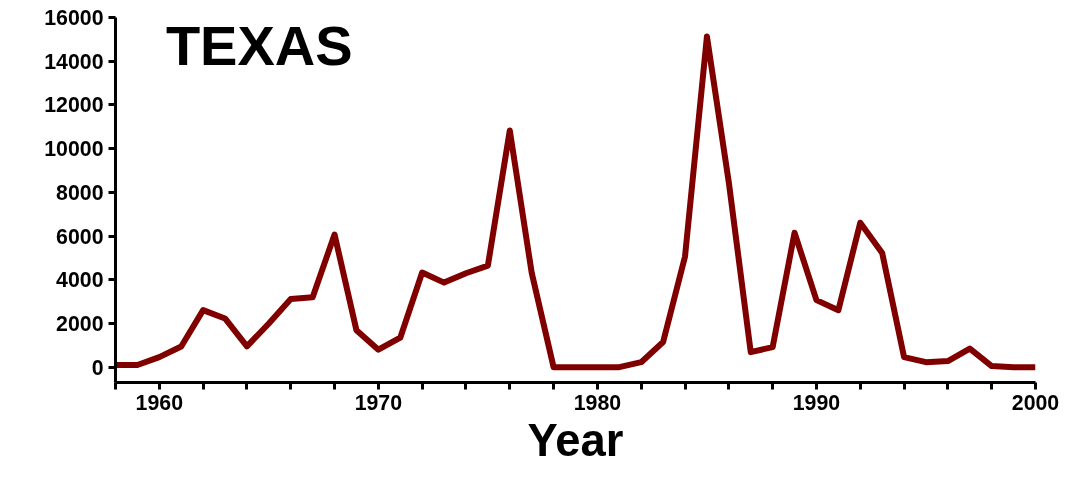 This screenshot has height=495, width=1082. What do you see at coordinates (74, 61) in the screenshot?
I see `y-tick-label: 14000` at bounding box center [74, 61].